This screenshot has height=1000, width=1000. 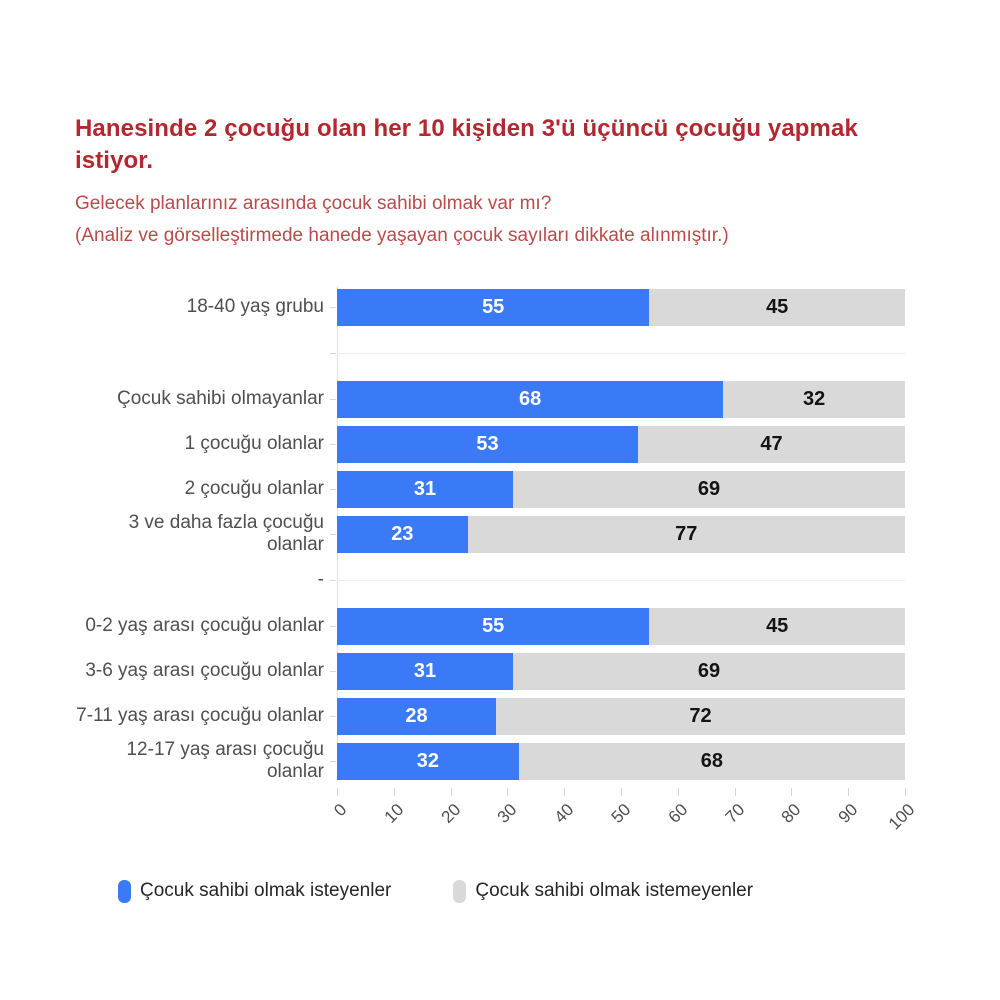 I want to click on category-label: 12-17 yaş arası çocuğu olanlar, so click(x=206, y=760).